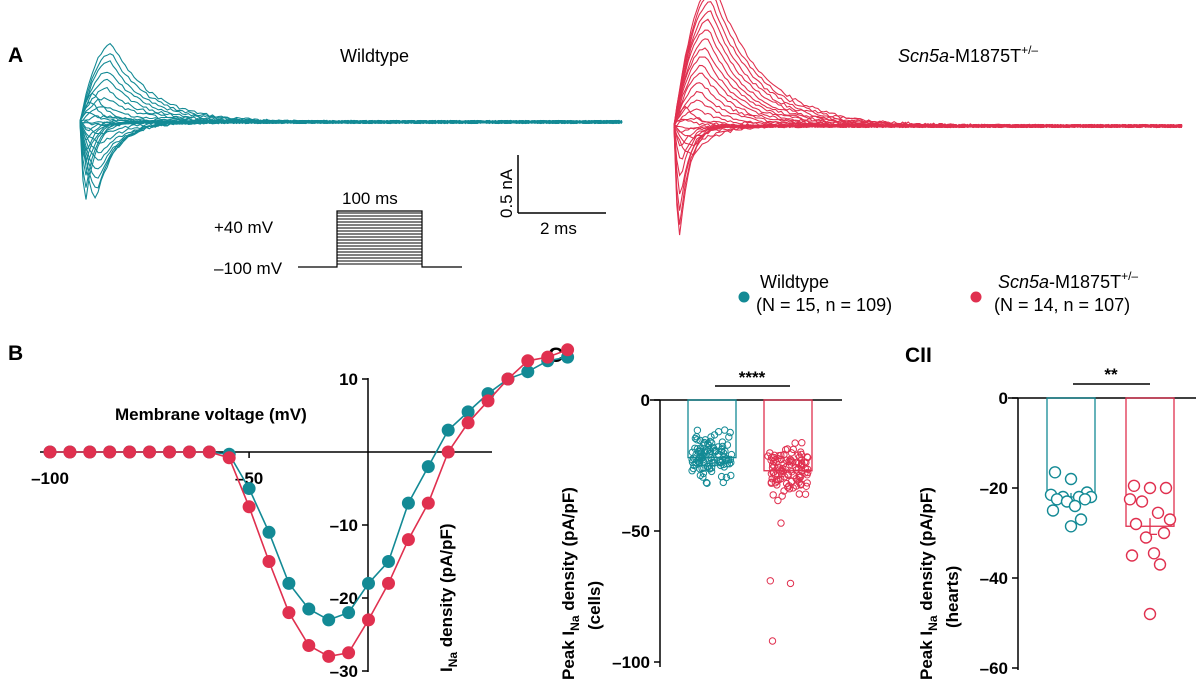  What do you see at coordinates (568, 551) in the screenshot?
I see `c1-y-label-rest: density (pA/pF)` at bounding box center [568, 551].